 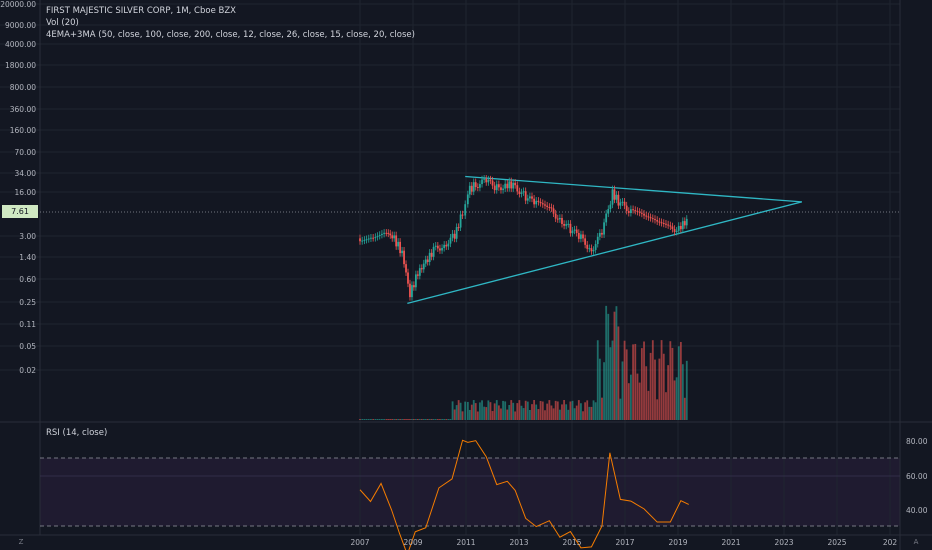 What do you see at coordinates (27, 346) in the screenshot?
I see `price-axis-label: 0.05` at bounding box center [27, 346].